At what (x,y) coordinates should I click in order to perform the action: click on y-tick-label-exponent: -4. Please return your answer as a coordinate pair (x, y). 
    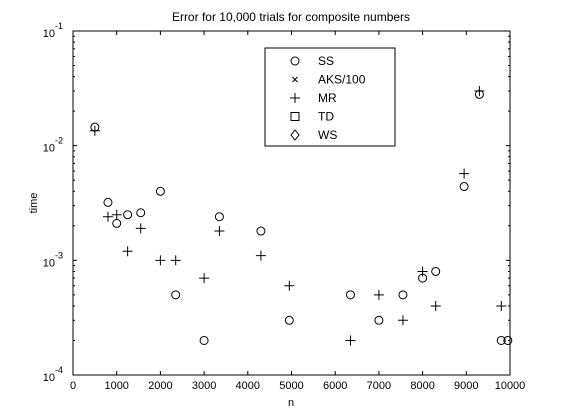
    Looking at the image, I should click on (59, 370).